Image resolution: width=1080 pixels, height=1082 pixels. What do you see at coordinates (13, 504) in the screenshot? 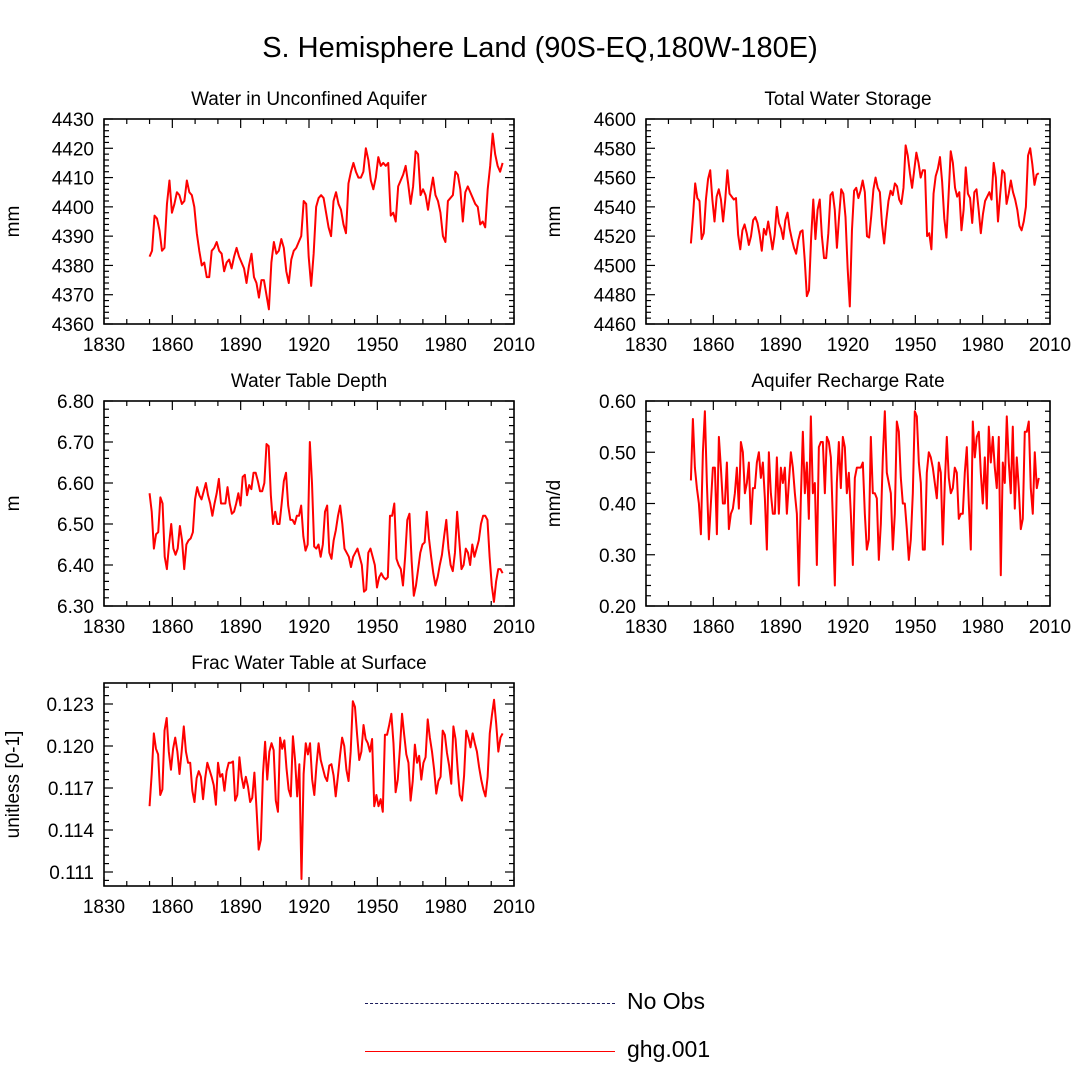
I see `y-axis-label: m` at bounding box center [13, 504].